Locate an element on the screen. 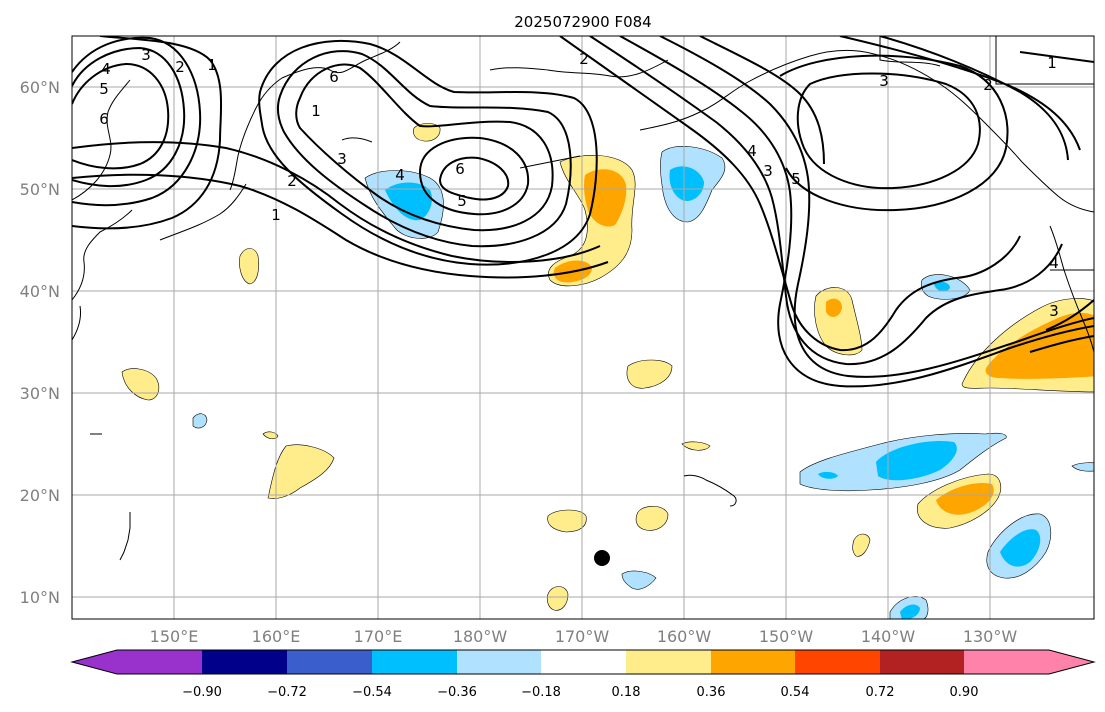 The image size is (1105, 712). lat-tick-label: 10°N is located at coordinates (40, 597).